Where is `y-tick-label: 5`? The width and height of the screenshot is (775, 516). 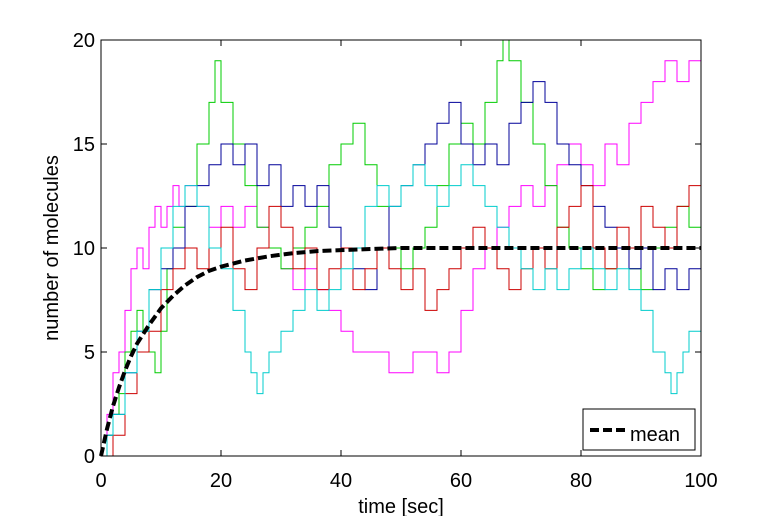 y-tick-label: 5 is located at coordinates (89, 353).